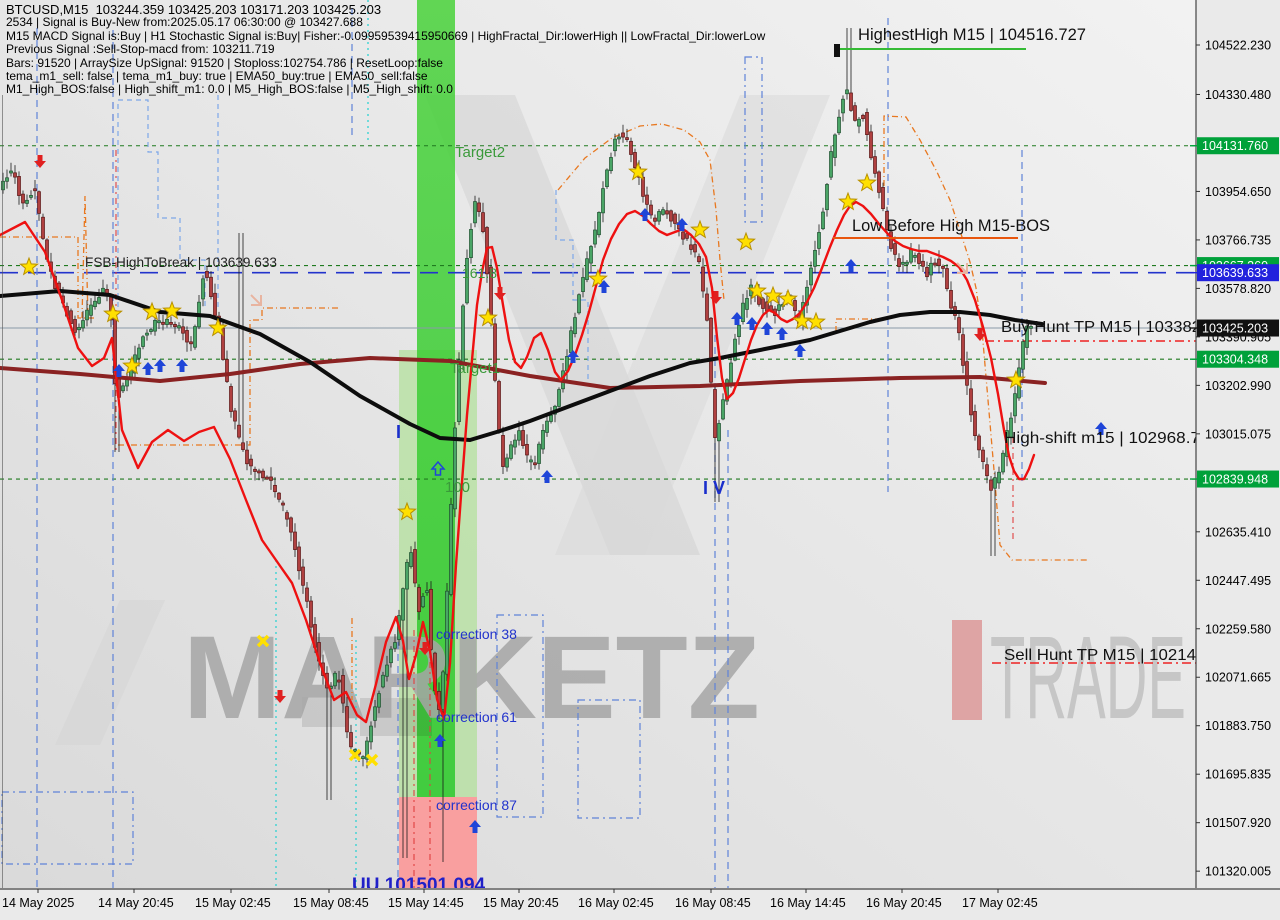  Describe the element at coordinates (1238, 532) in the screenshot. I see `price-tick-label: 102635.410` at that location.